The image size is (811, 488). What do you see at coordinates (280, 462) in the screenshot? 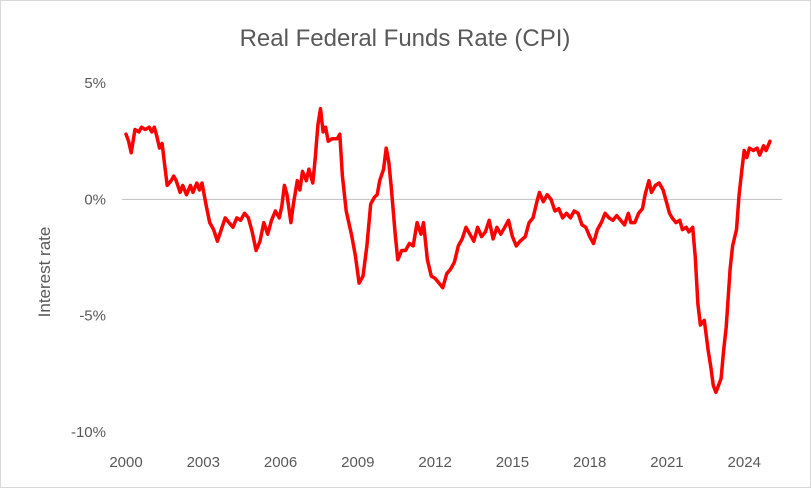
I see `x-tick-label: 2006` at bounding box center [280, 462].